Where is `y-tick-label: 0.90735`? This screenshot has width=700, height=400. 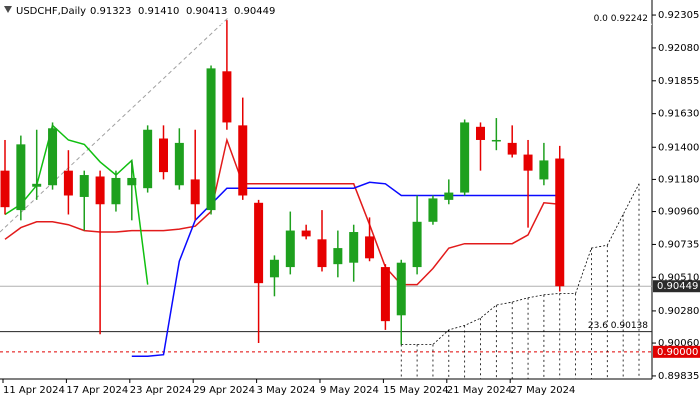
y-tick-label: 0.90735 is located at coordinates (678, 244).